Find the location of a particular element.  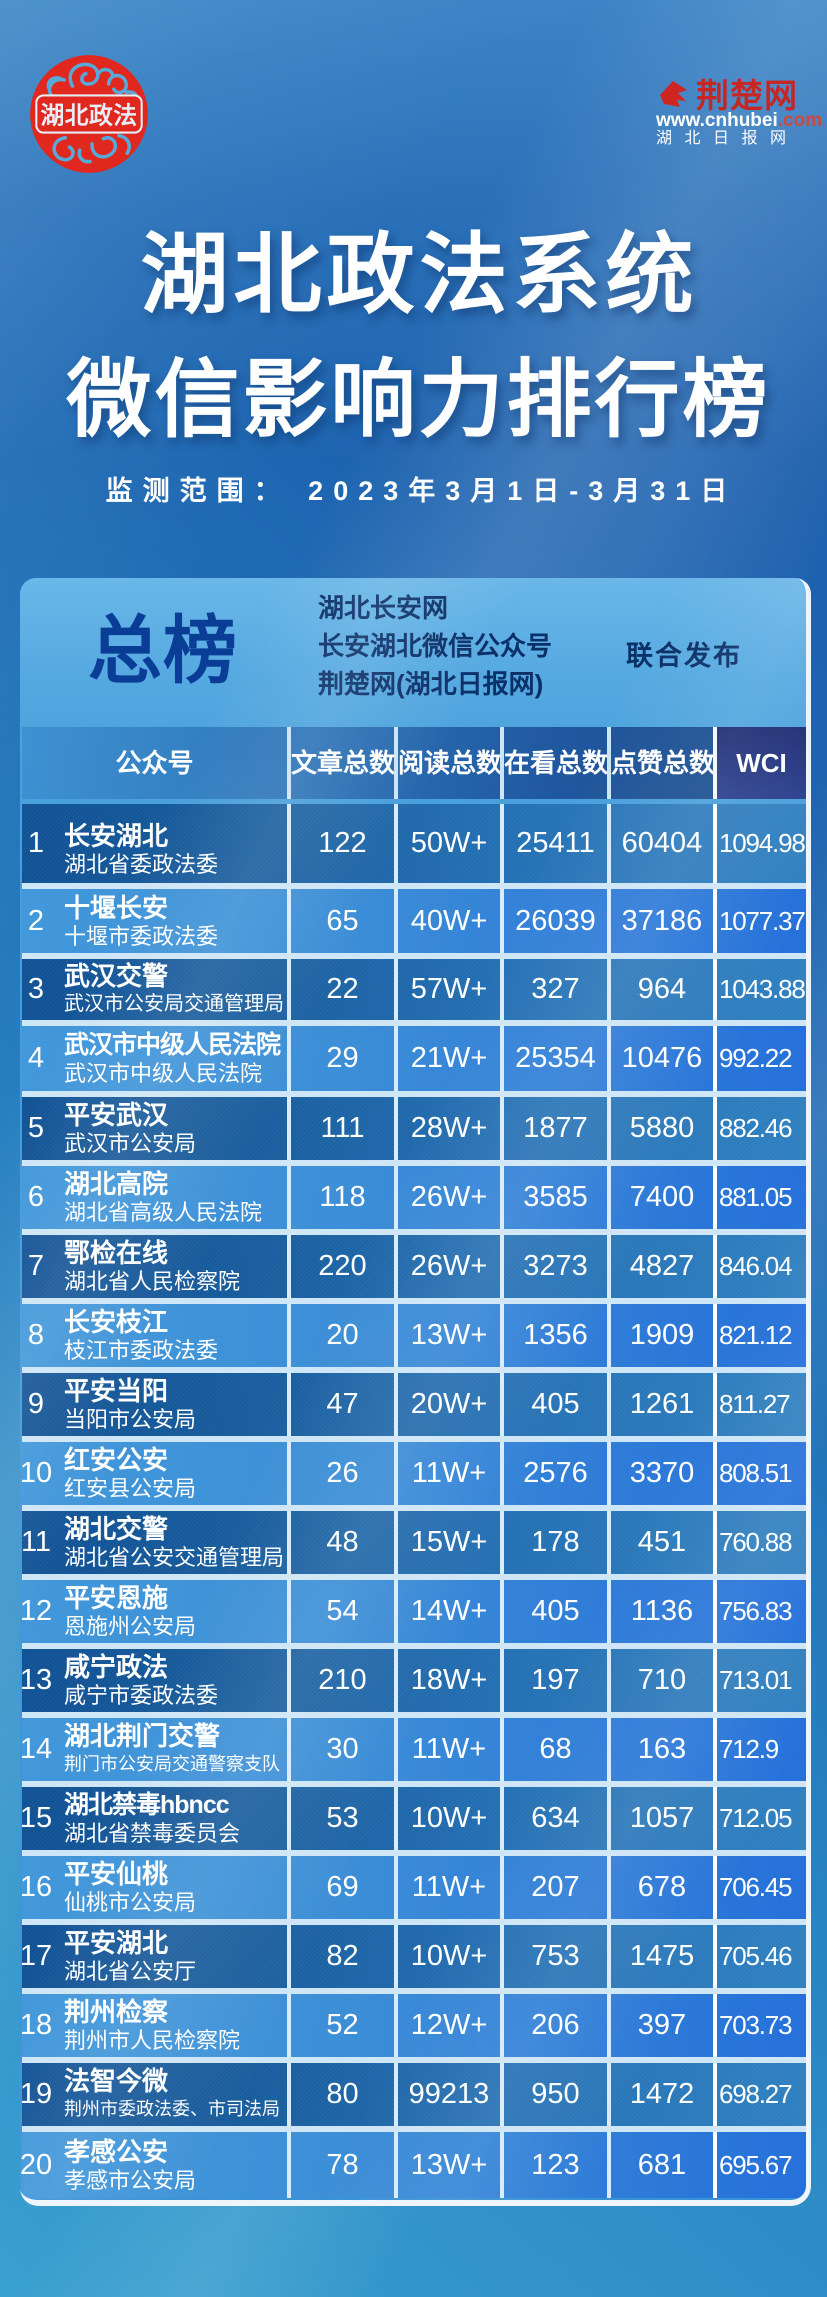

svg-text: 湖北政法 is located at coordinates (88, 115).